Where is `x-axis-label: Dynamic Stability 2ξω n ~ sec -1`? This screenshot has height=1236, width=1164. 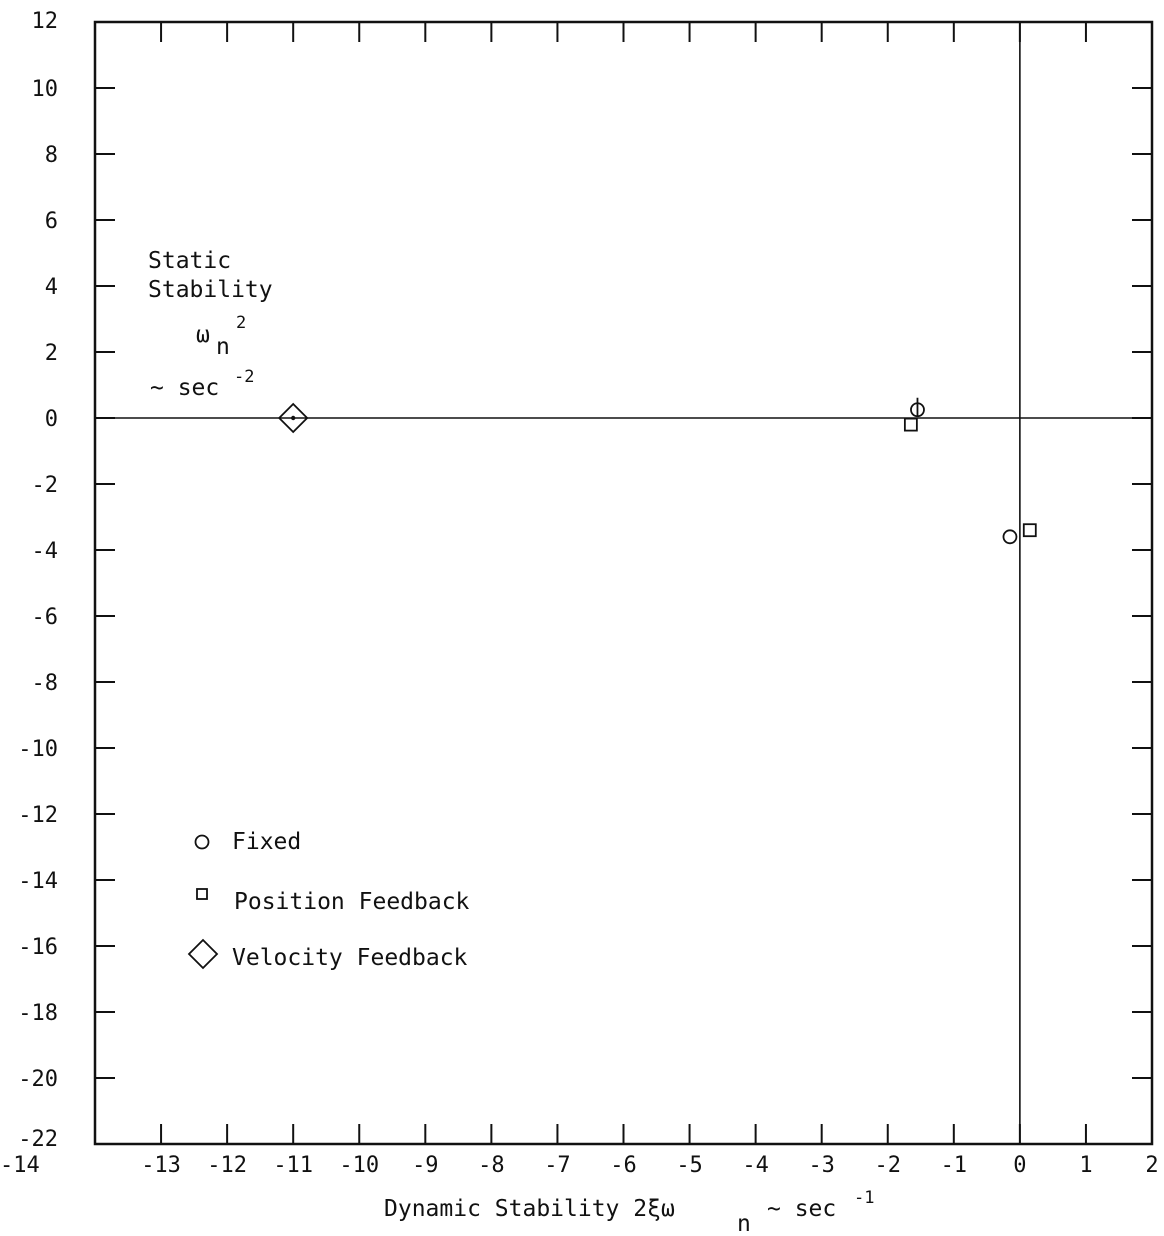
x-axis-label: Dynamic Stability 2ξω n ~ sec -1 is located at coordinates (629, 1212).